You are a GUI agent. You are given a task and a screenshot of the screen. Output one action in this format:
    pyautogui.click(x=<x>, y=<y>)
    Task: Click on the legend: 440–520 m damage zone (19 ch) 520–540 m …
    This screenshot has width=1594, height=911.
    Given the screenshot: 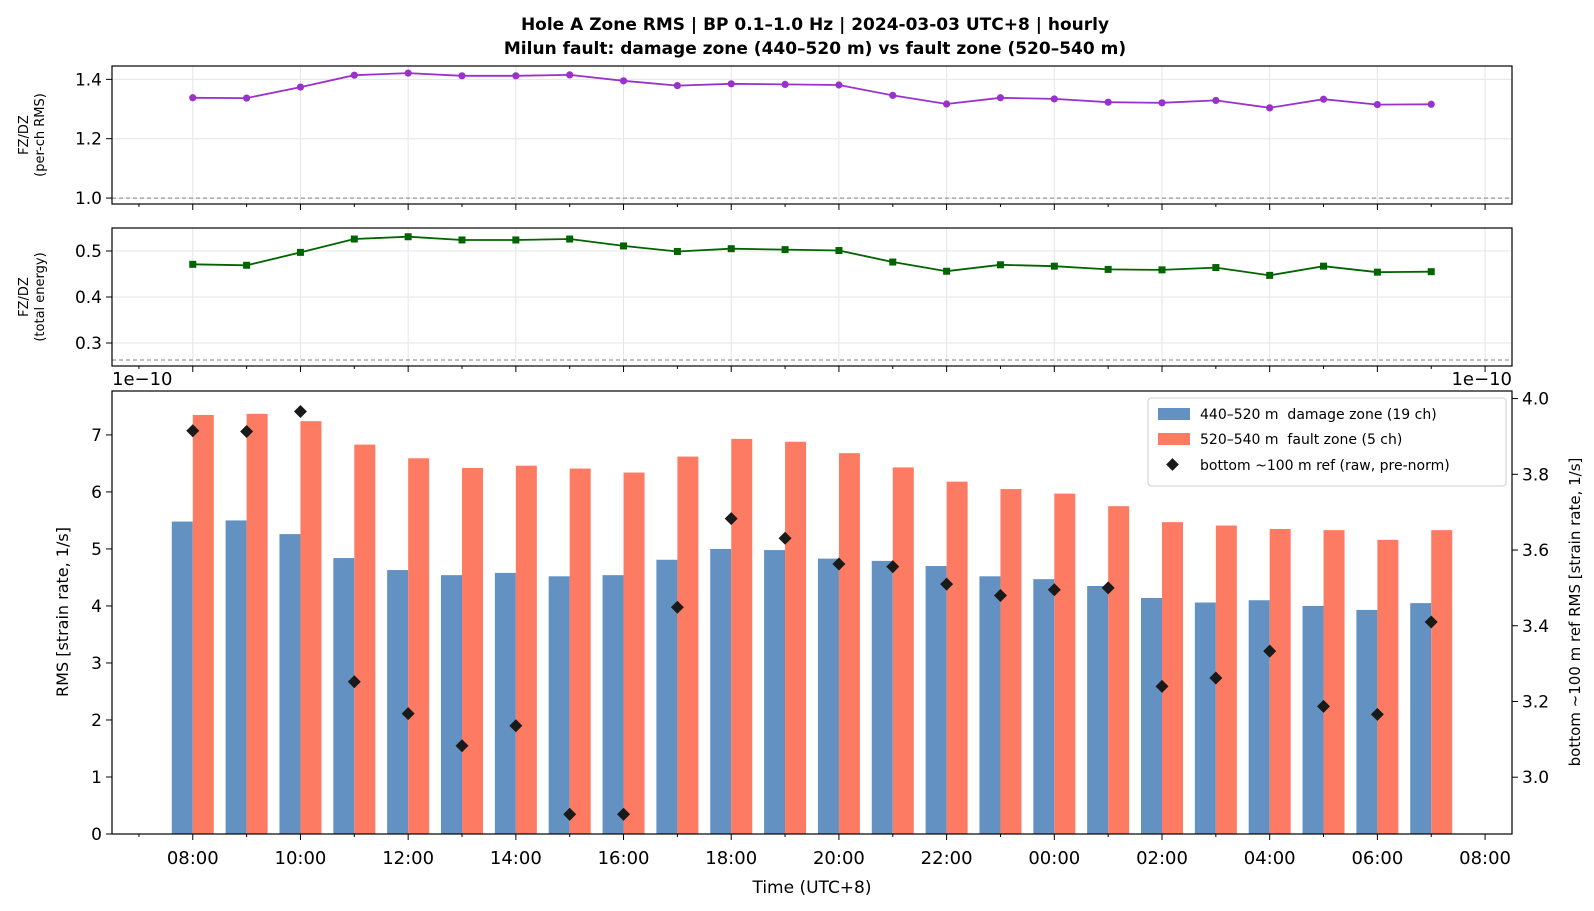 What is the action you would take?
    pyautogui.click(x=1327, y=442)
    